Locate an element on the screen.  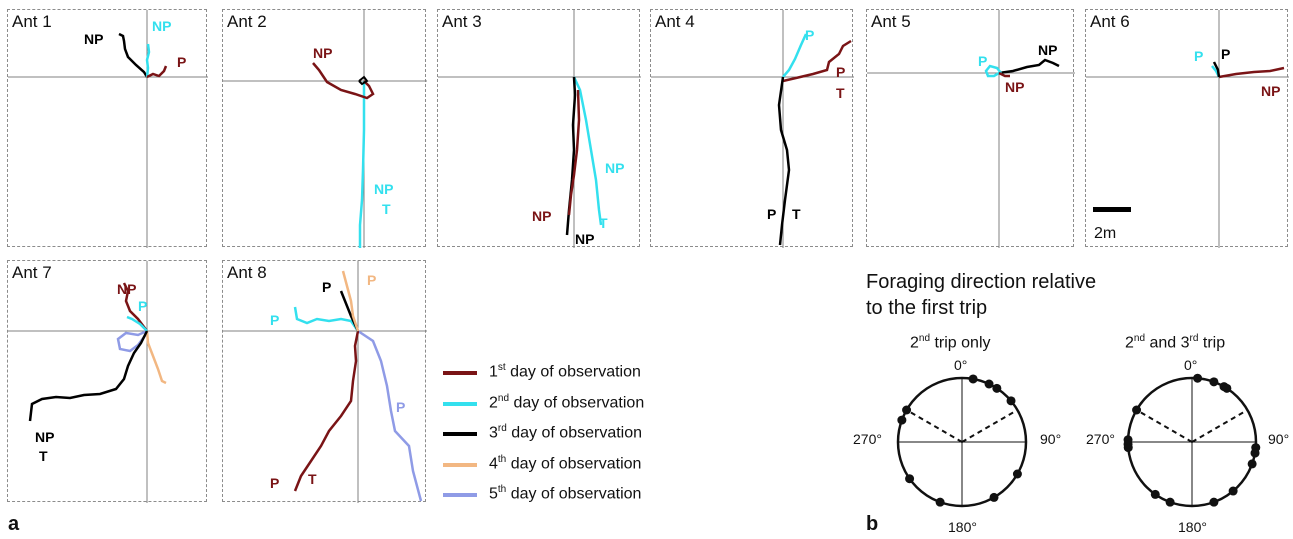
panel-ant-8: Ant 8 P P P P P T is located at coordinates (324, 381).